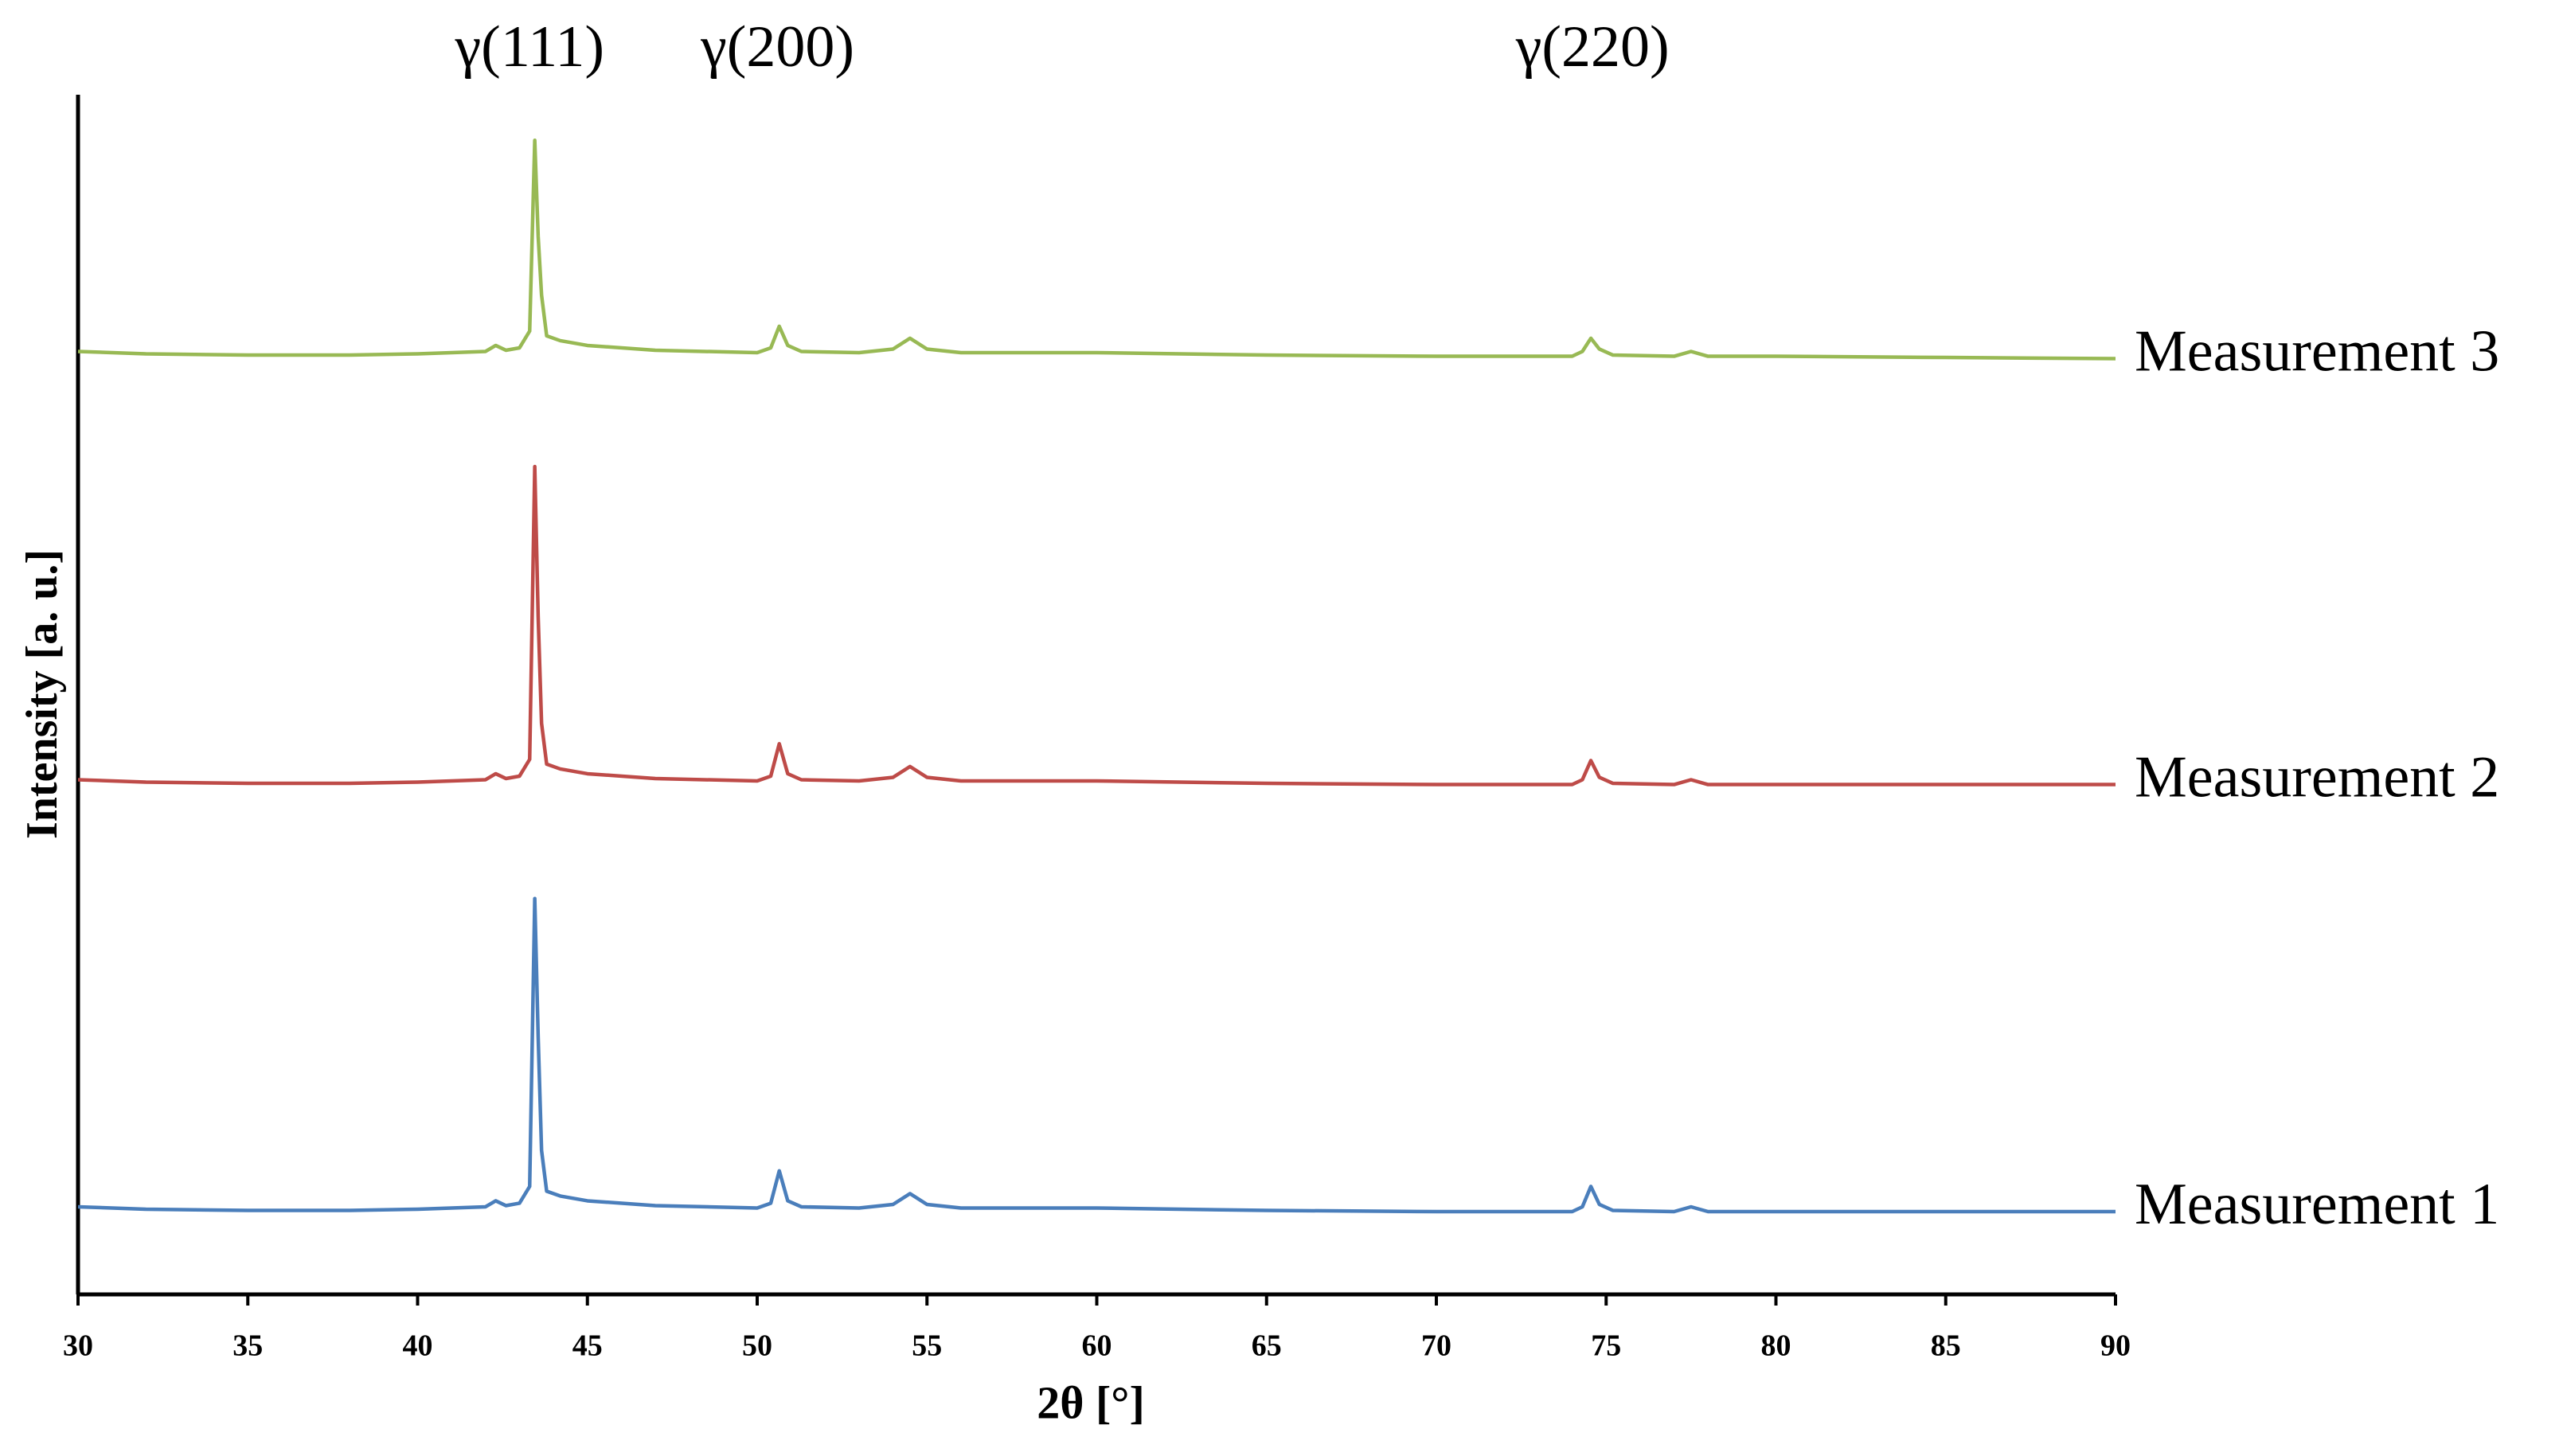 This screenshot has width=2559, height=1456. I want to click on x-tick-label: 65, so click(1267, 1346).